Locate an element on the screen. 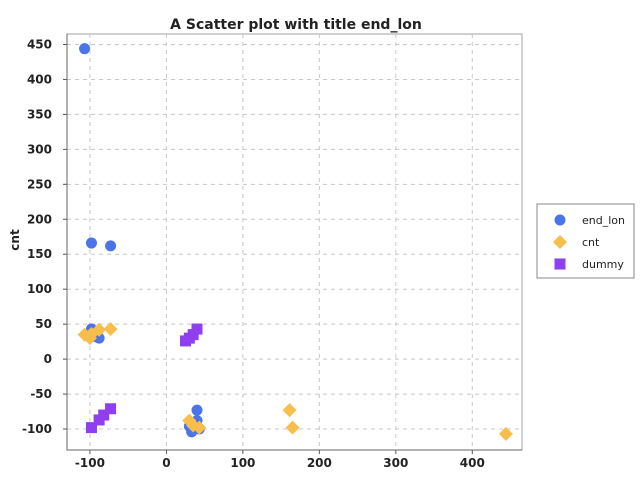 This screenshot has width=640, height=480. x-tick-label: 100 is located at coordinates (242, 463).